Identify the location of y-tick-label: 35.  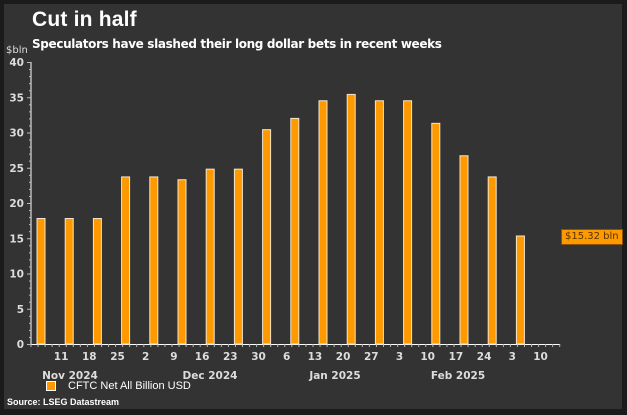
(16, 98).